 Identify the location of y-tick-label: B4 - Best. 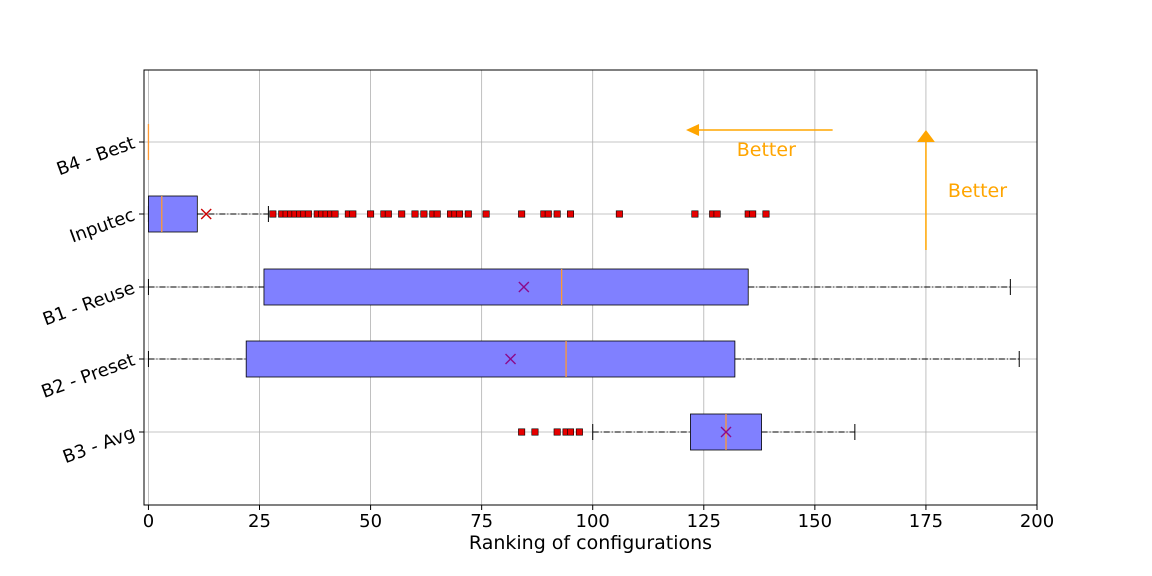
(96, 157).